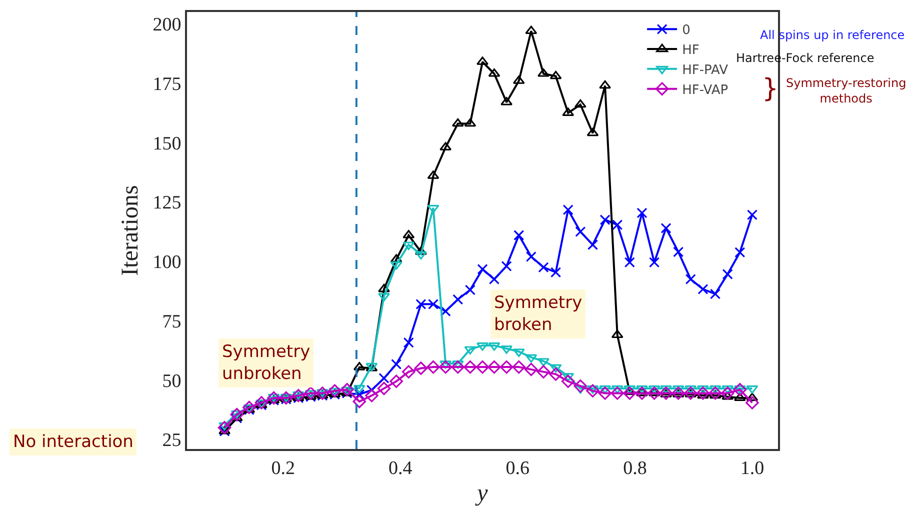  What do you see at coordinates (481, 493) in the screenshot?
I see `x-axis-title: y` at bounding box center [481, 493].